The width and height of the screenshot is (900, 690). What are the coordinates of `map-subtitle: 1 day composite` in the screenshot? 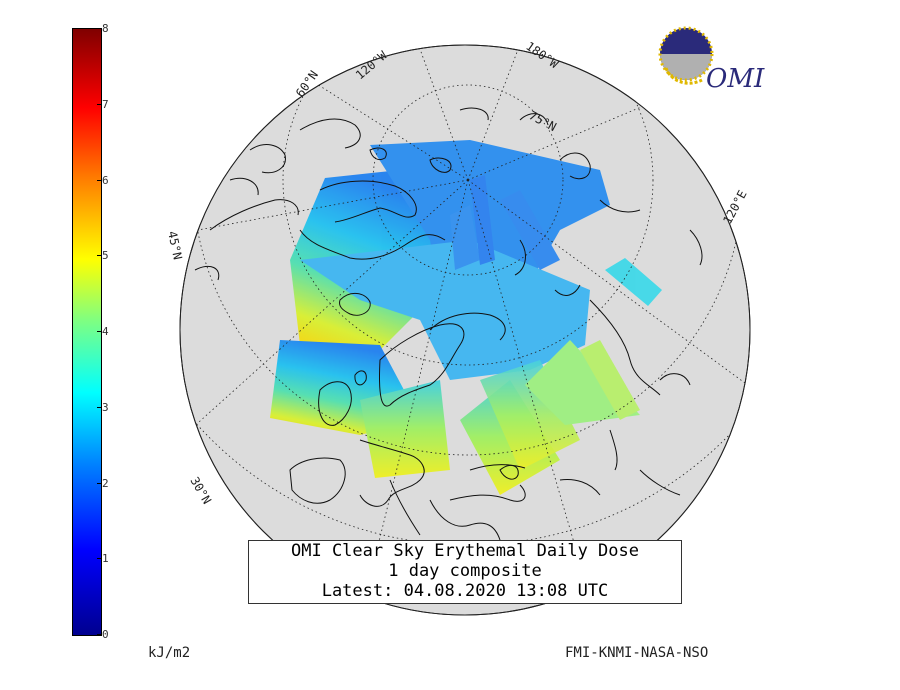 It's located at (465, 571).